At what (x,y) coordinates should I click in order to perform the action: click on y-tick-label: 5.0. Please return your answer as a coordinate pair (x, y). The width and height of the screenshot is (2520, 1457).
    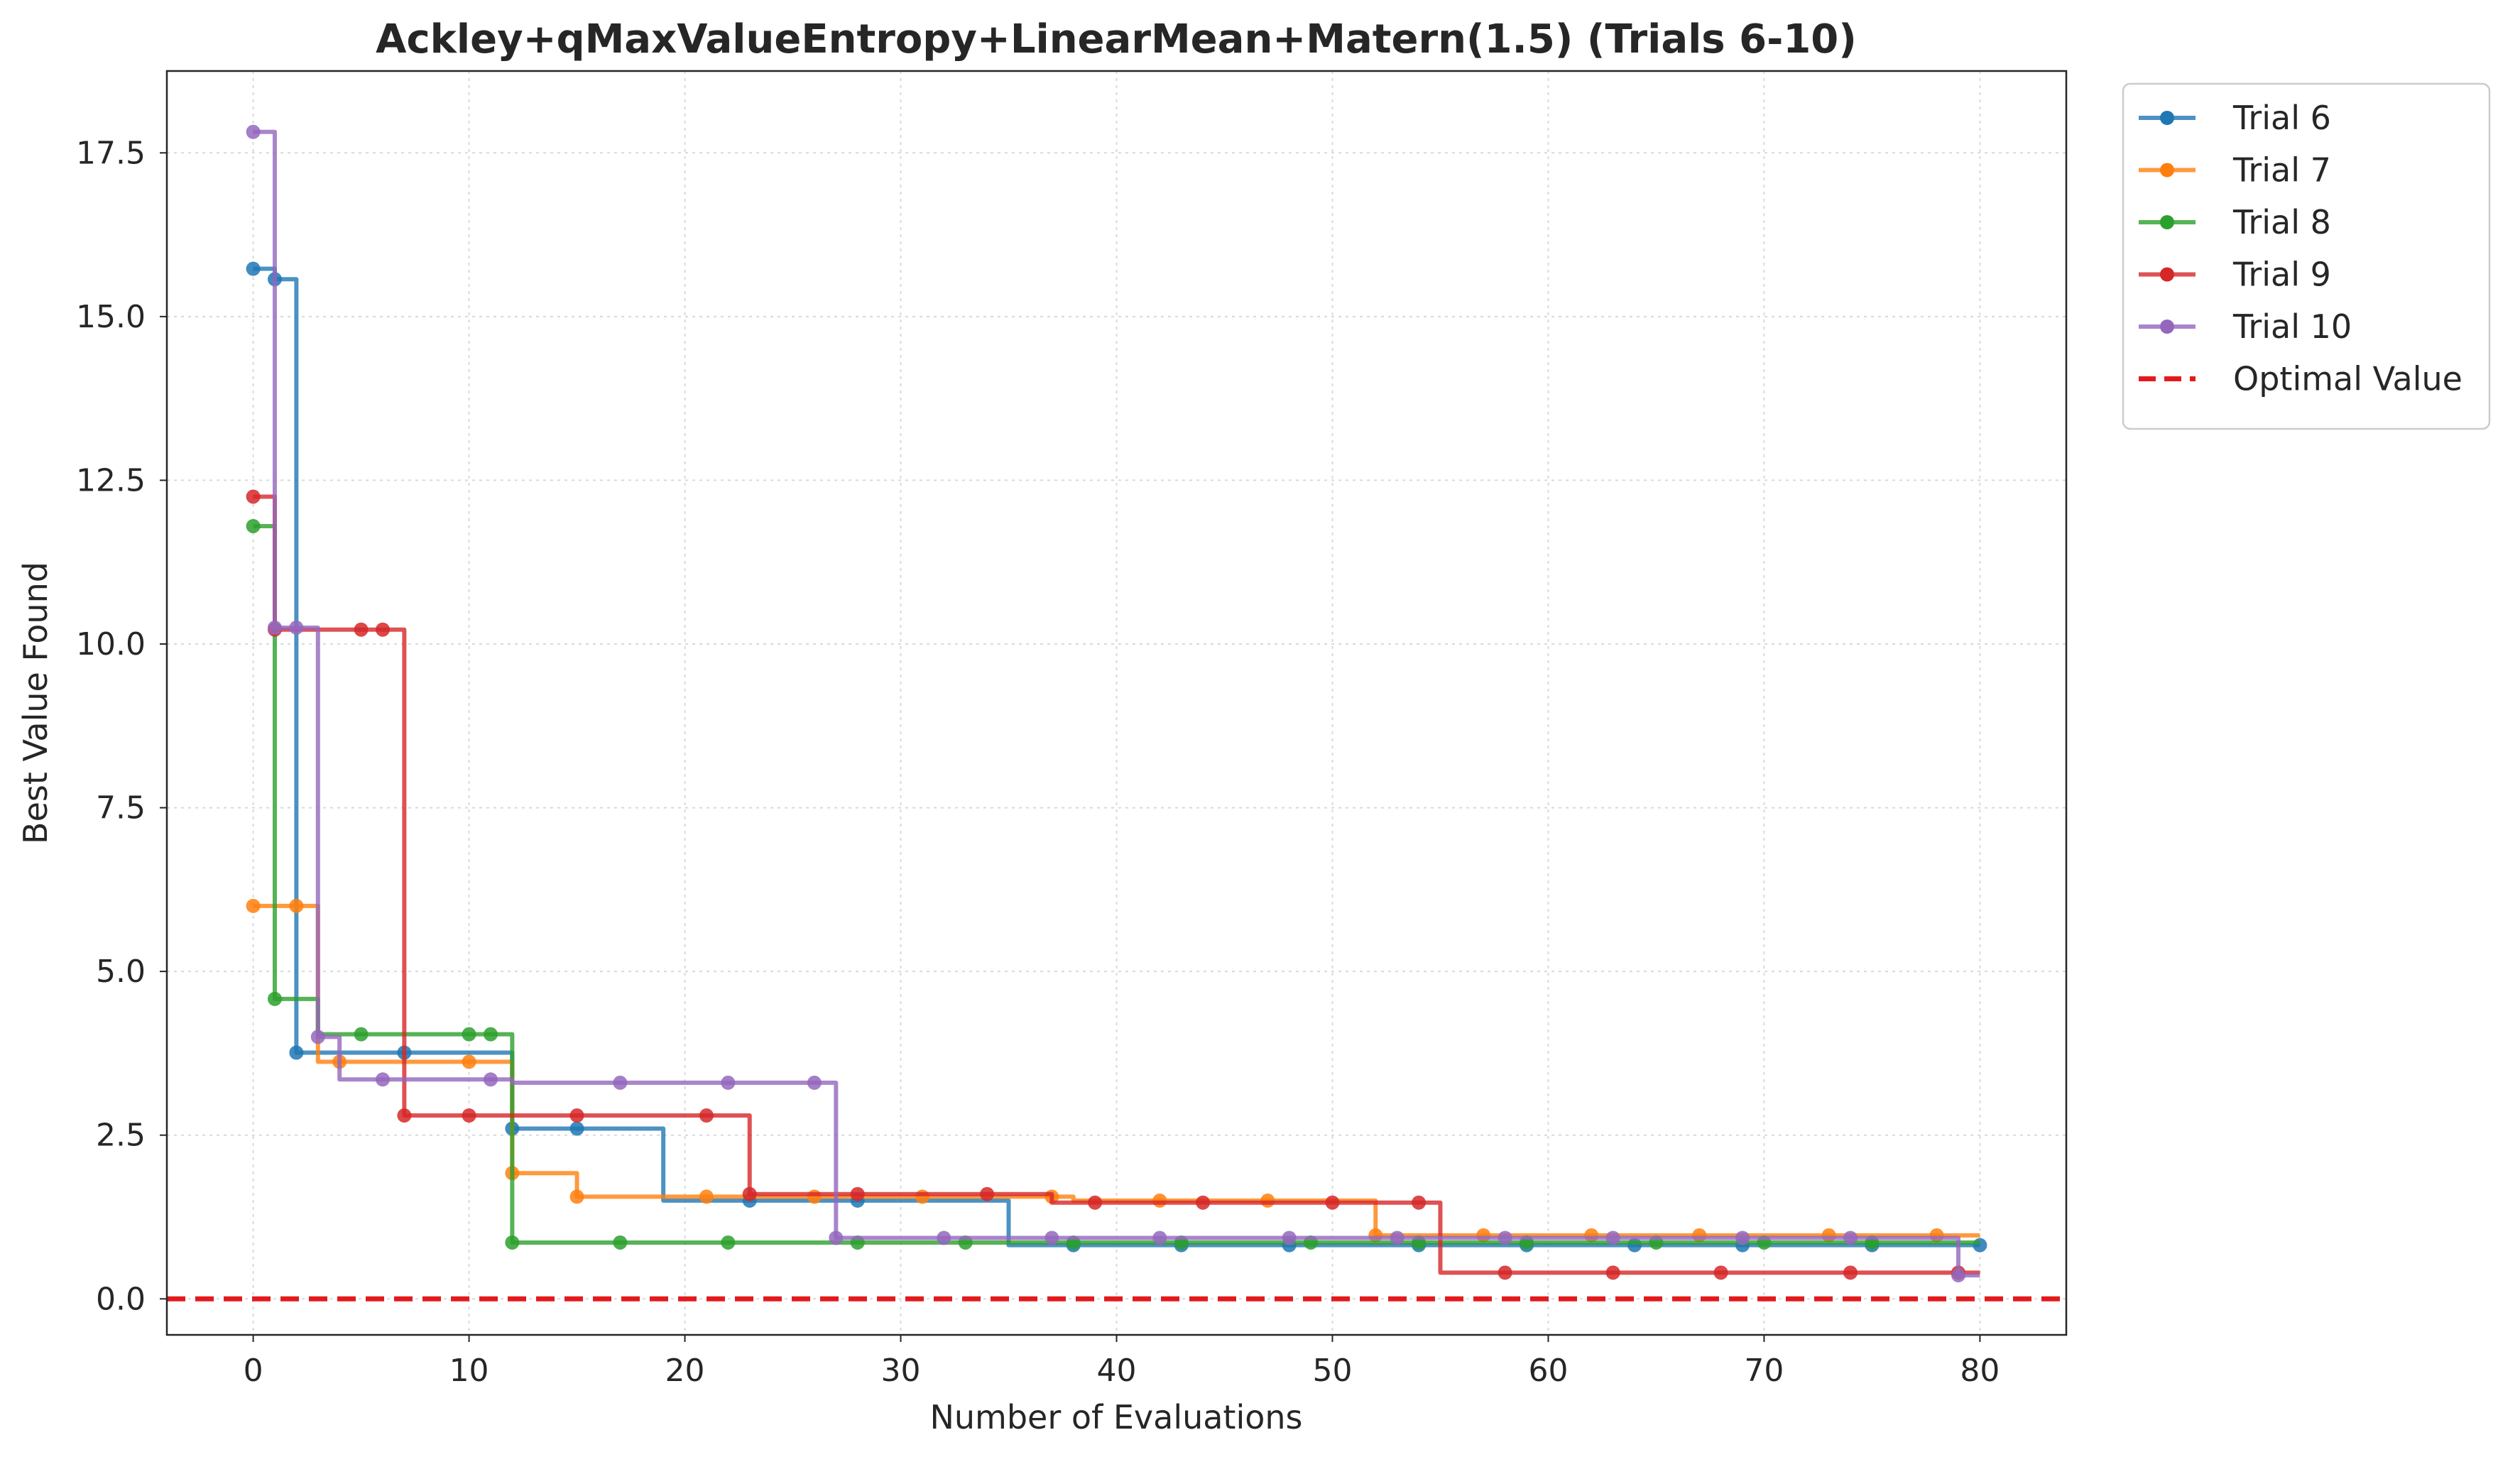
    Looking at the image, I should click on (121, 972).